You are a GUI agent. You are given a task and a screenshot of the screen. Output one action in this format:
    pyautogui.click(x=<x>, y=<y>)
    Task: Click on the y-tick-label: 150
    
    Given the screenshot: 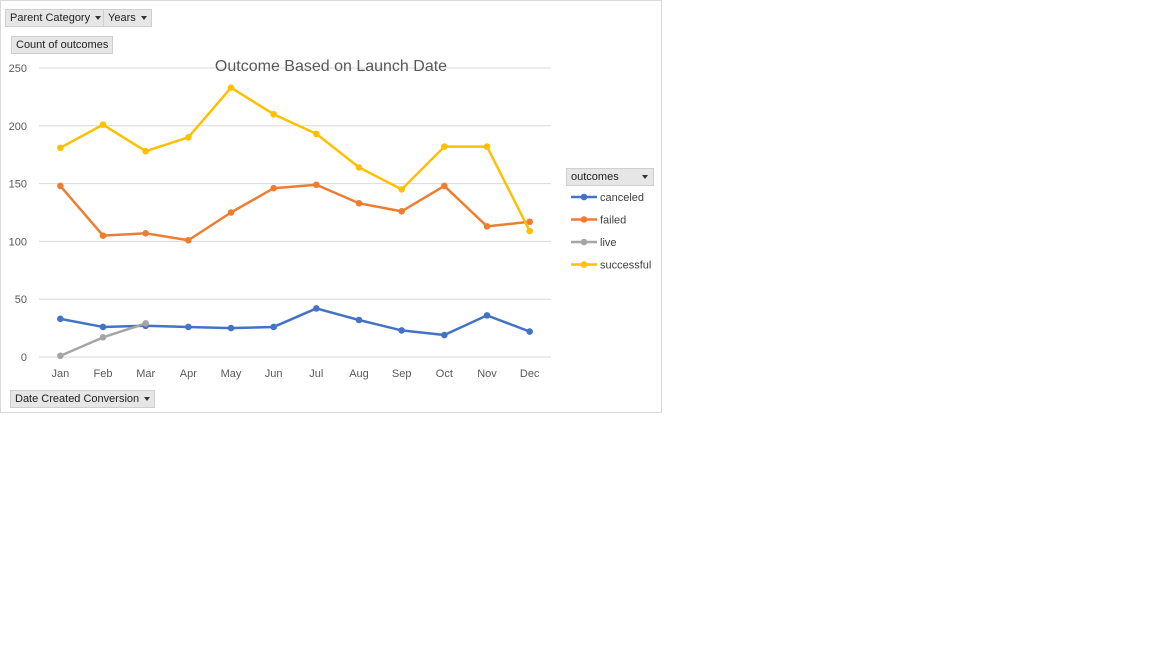 What is the action you would take?
    pyautogui.click(x=18, y=185)
    